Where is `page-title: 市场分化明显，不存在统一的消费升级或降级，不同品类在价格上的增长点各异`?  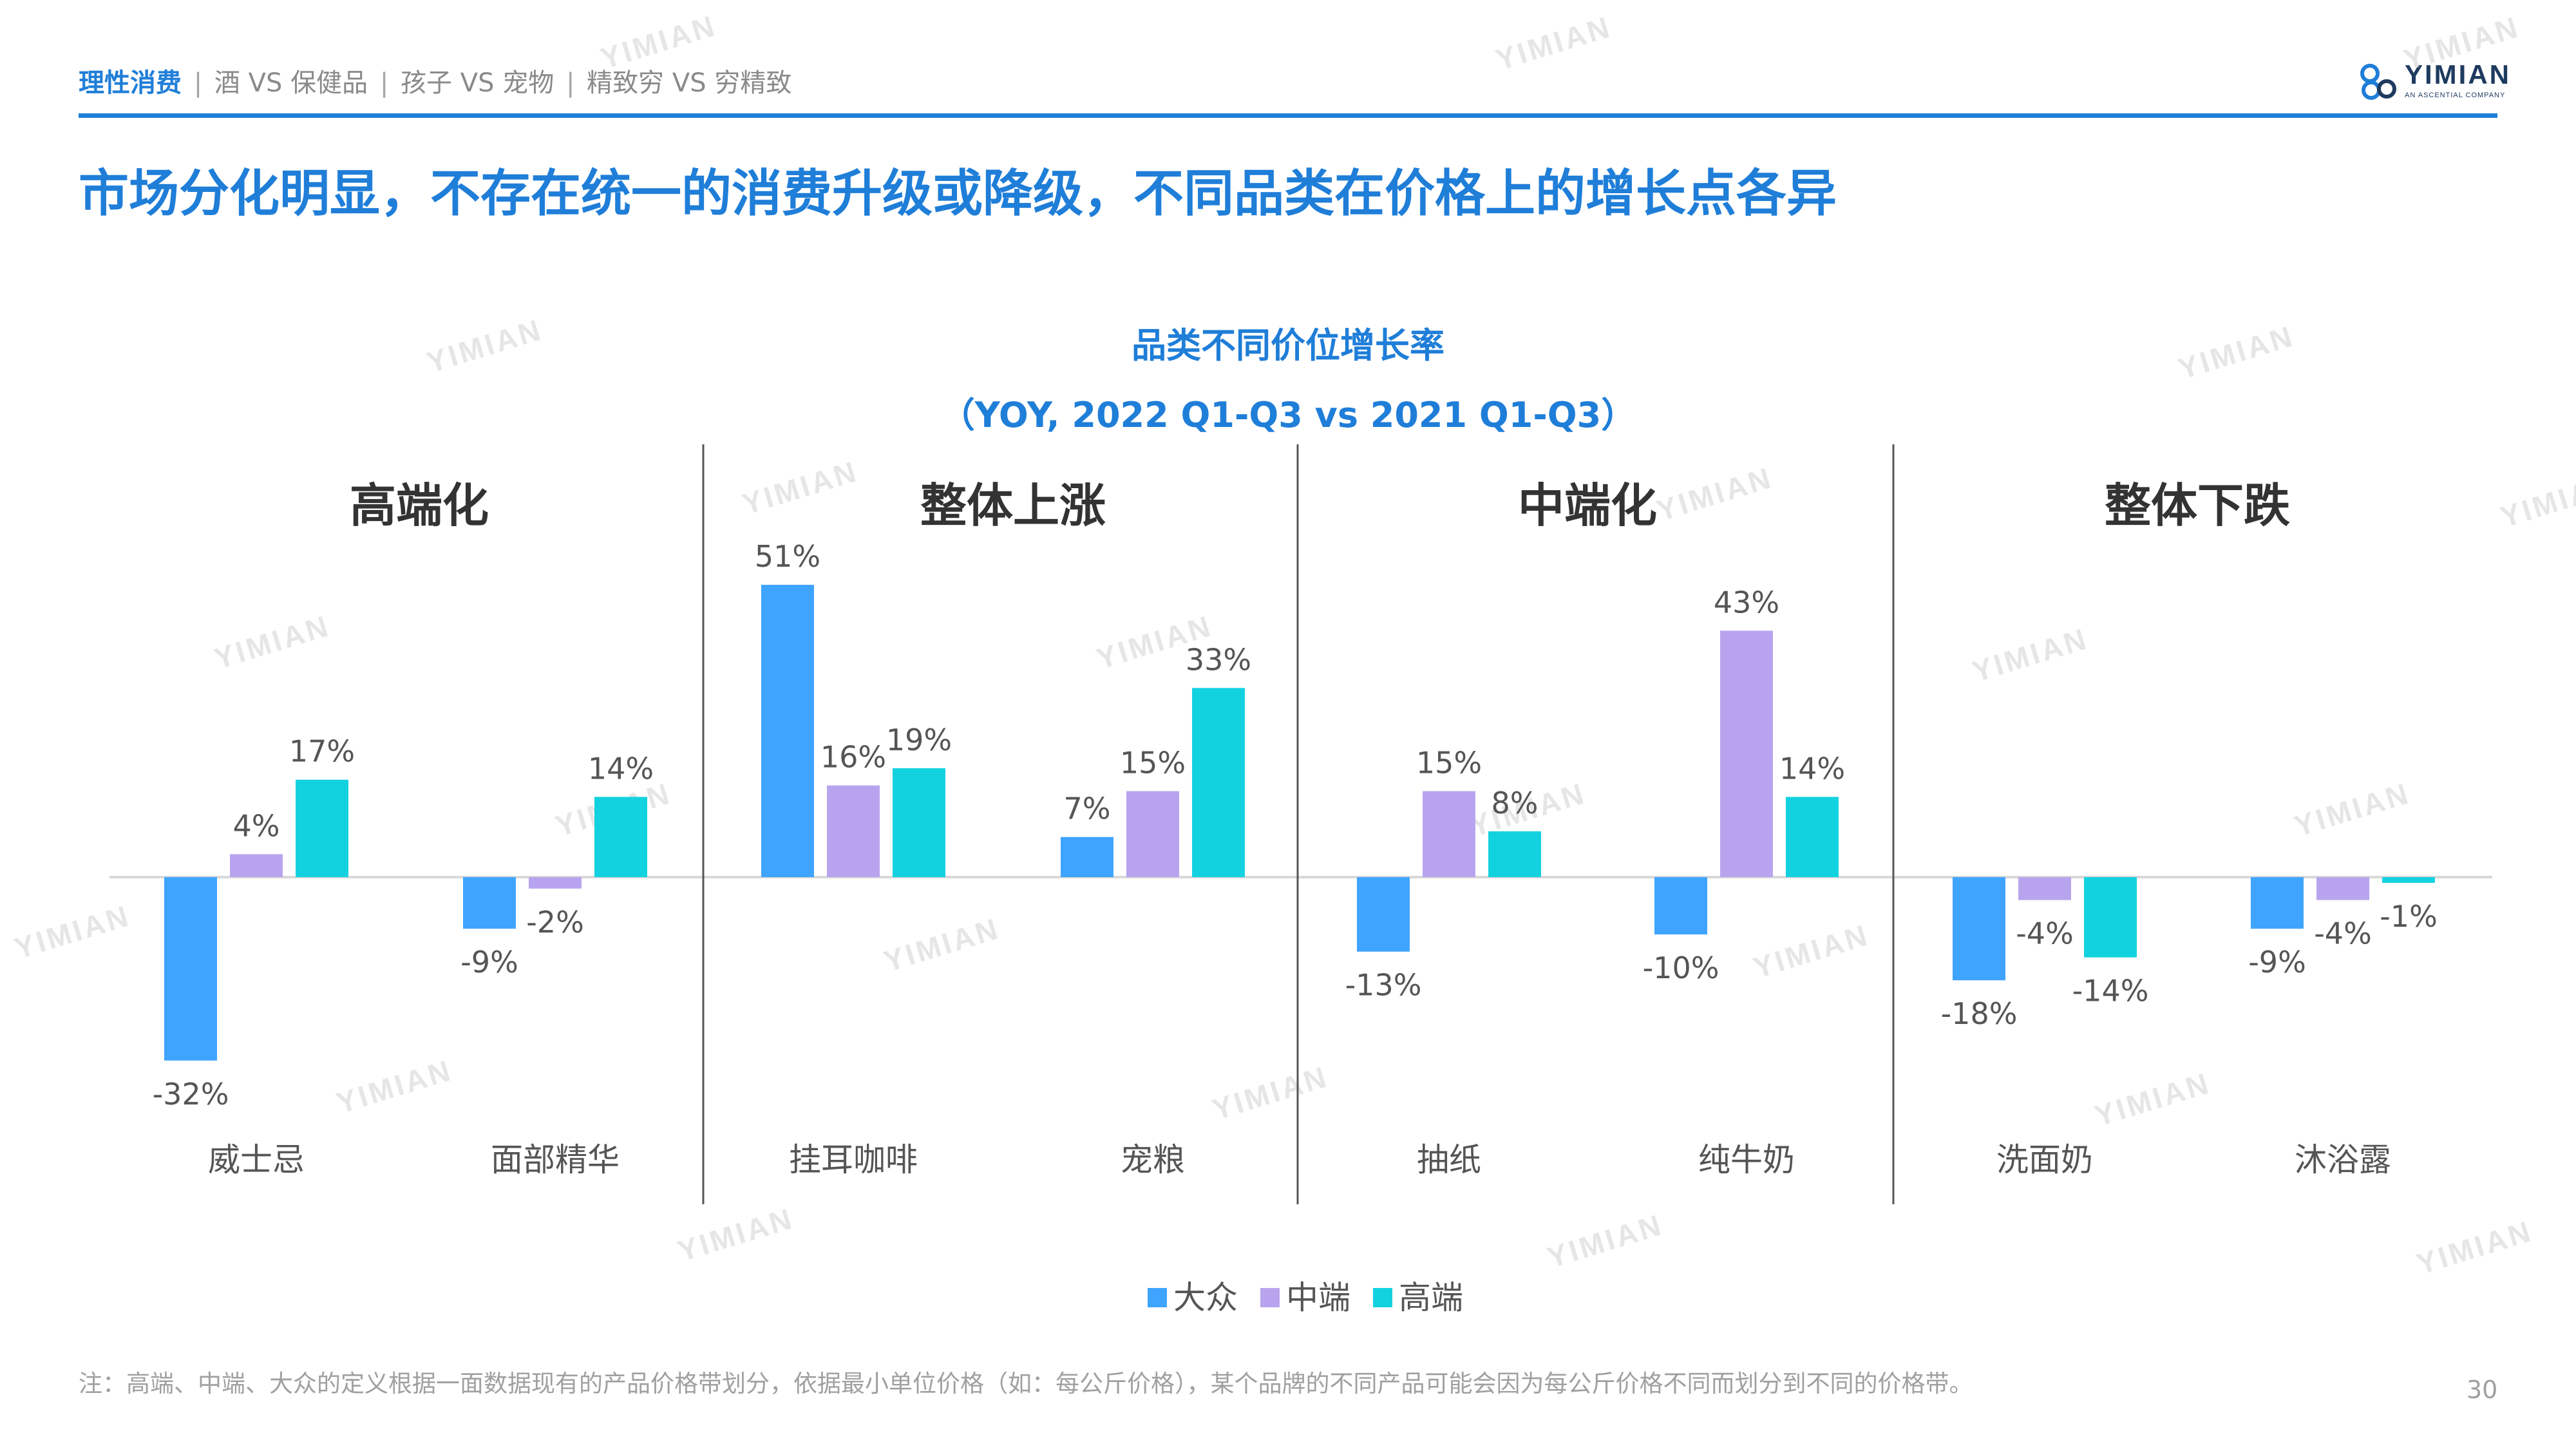 page-title: 市场分化明显，不存在统一的消费升级或降级，不同品类在价格上的增长点各异 is located at coordinates (958, 194).